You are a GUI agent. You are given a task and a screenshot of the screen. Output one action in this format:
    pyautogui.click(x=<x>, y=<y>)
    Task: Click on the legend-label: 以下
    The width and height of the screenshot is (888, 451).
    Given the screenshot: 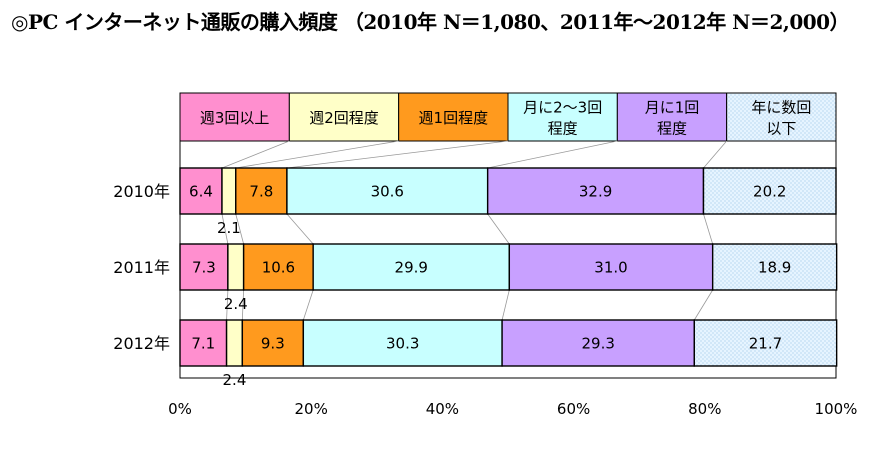 What is the action you would take?
    pyautogui.click(x=781, y=129)
    